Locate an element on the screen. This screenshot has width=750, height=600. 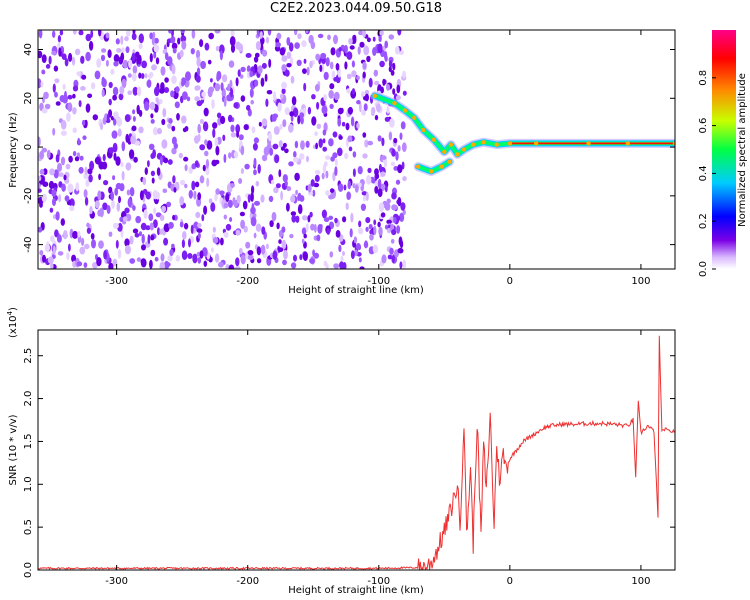
ridge-point is located at coordinates (441, 166).